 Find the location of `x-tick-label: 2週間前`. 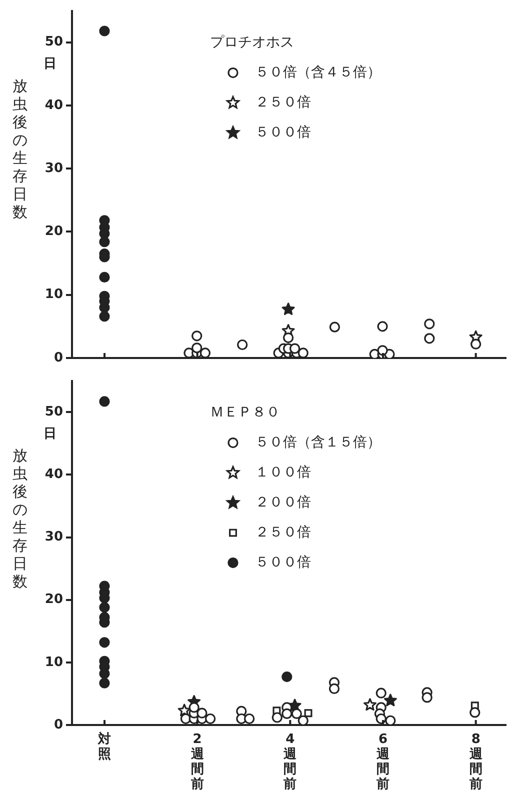

x-tick-label: 2週間前 is located at coordinates (197, 762).